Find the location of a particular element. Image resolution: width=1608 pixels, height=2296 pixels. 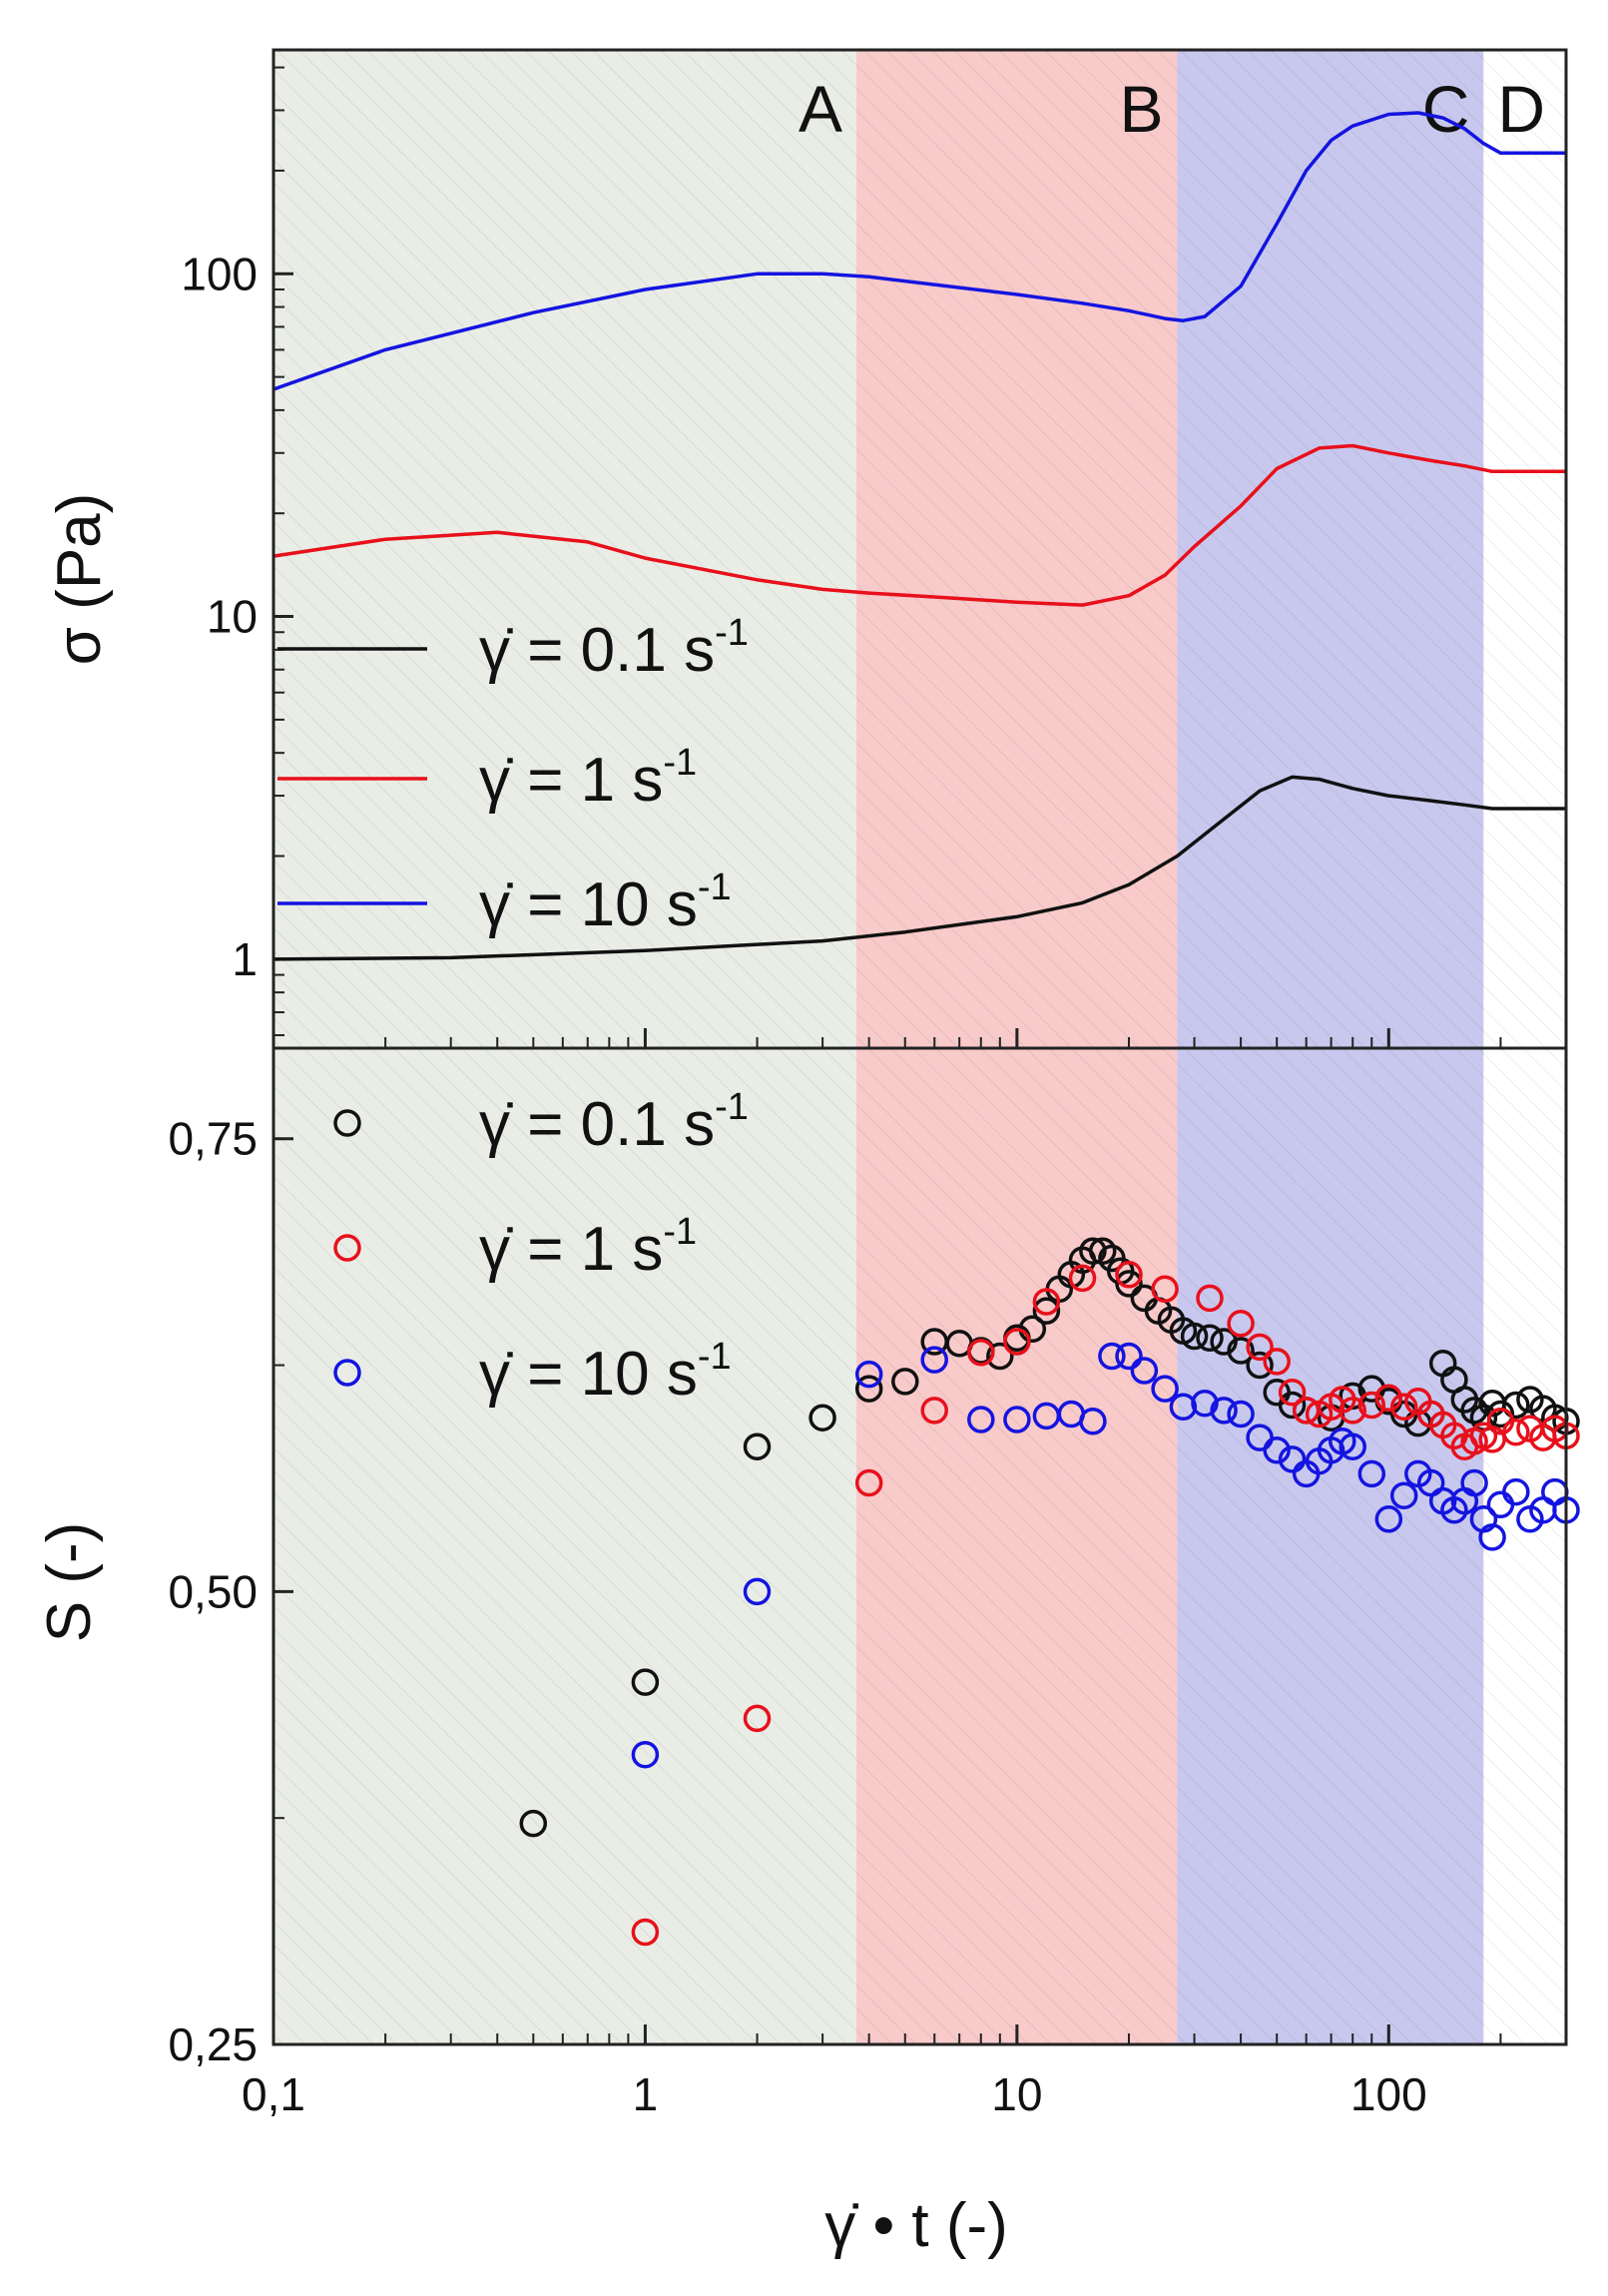

bottom-ytick-label: 0,75 is located at coordinates (213, 1139).